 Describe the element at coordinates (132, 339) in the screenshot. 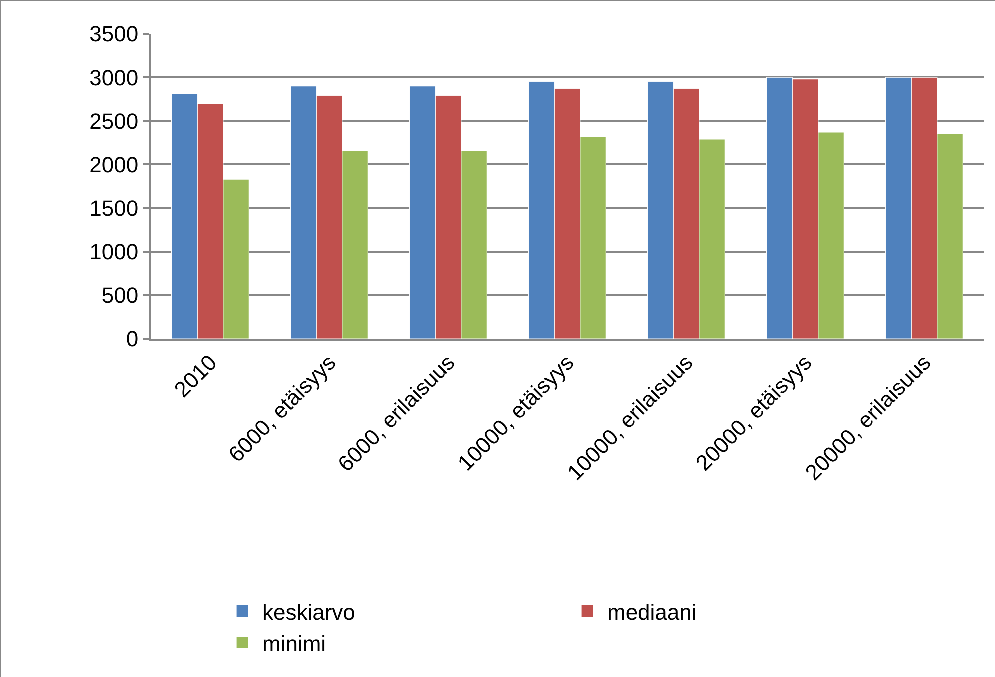

I see `y-tick-label: 0` at that location.